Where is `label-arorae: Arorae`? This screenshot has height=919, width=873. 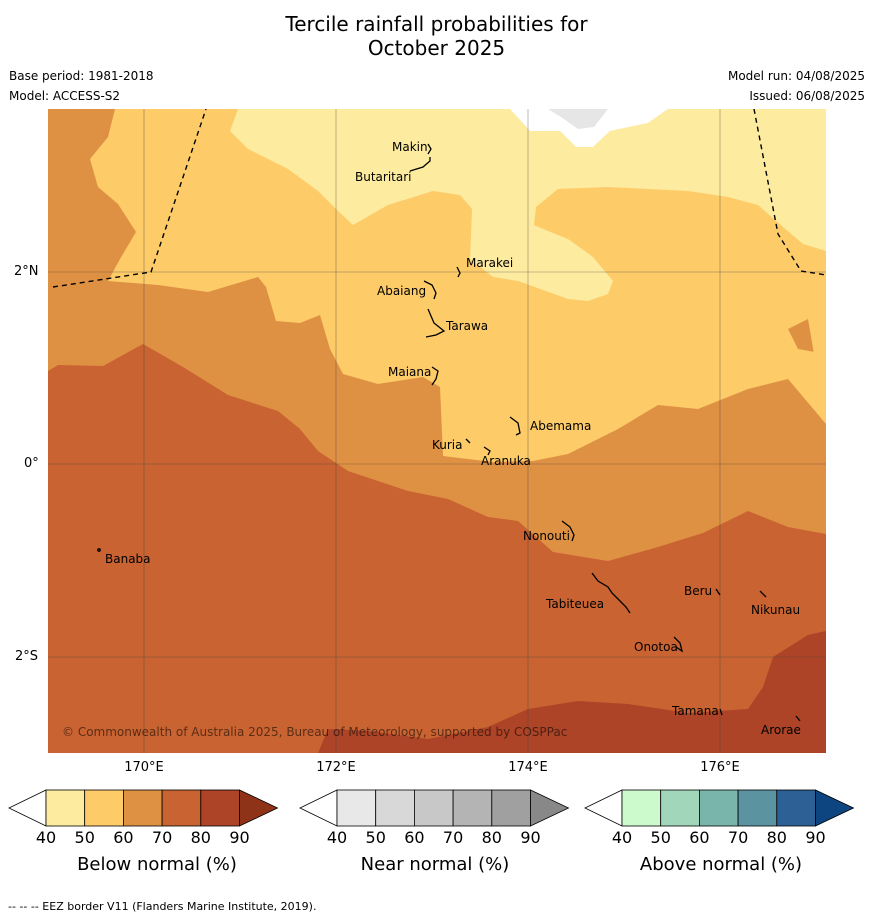 label-arorae: Arorae is located at coordinates (781, 730).